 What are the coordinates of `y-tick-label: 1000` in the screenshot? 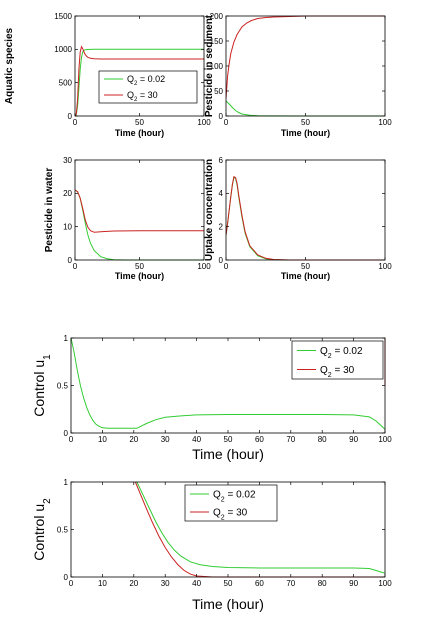 It's located at (63, 49).